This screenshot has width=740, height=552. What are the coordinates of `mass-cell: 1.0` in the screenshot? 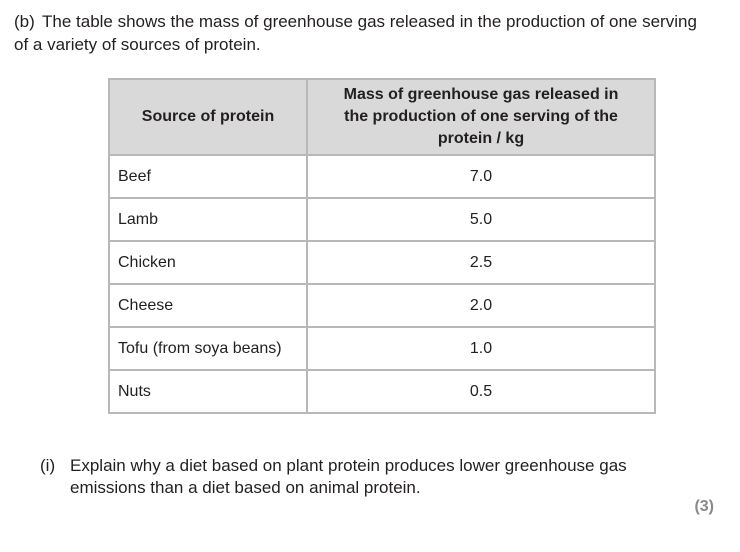 It's located at (481, 348).